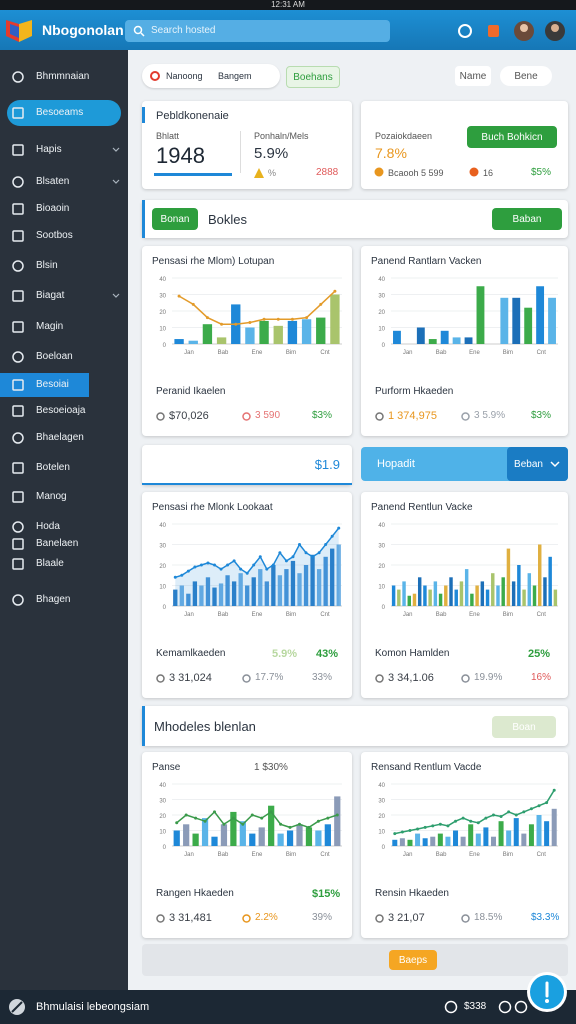  I want to click on nav-label: Besoiai, so click(52, 384).